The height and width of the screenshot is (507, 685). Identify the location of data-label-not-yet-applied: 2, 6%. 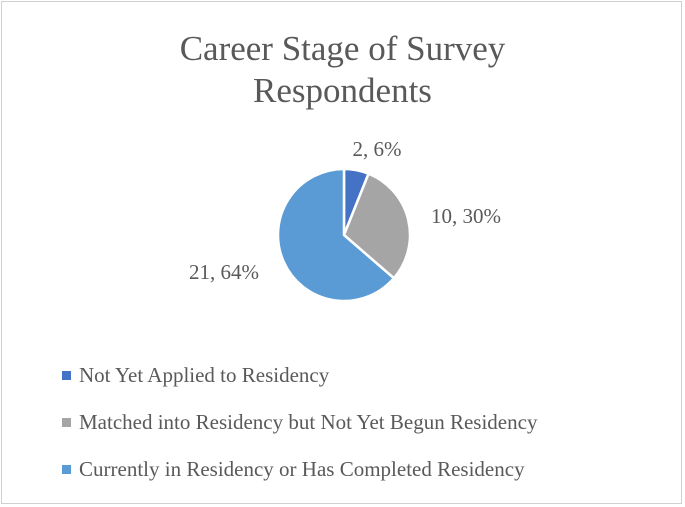
(377, 149).